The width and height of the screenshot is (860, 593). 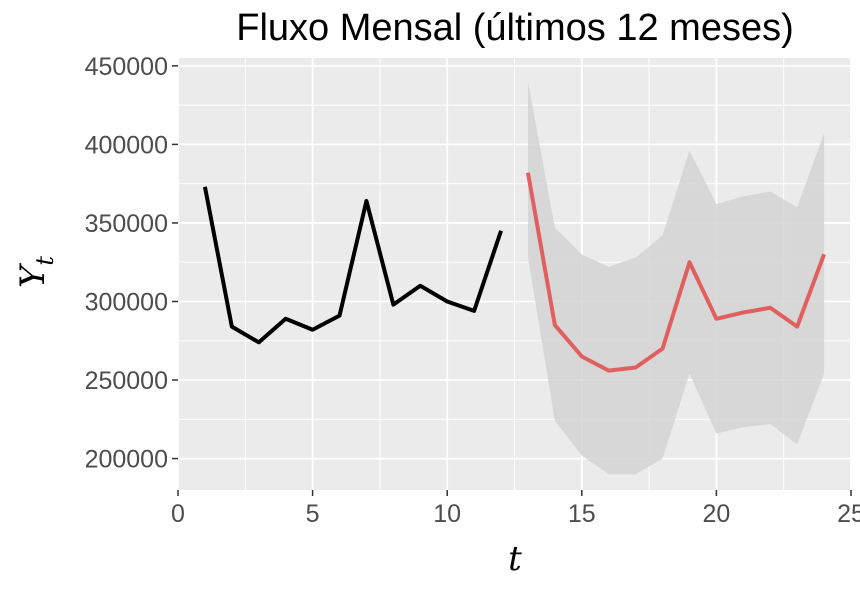 What do you see at coordinates (126, 67) in the screenshot?
I see `y-tick-label: 450000` at bounding box center [126, 67].